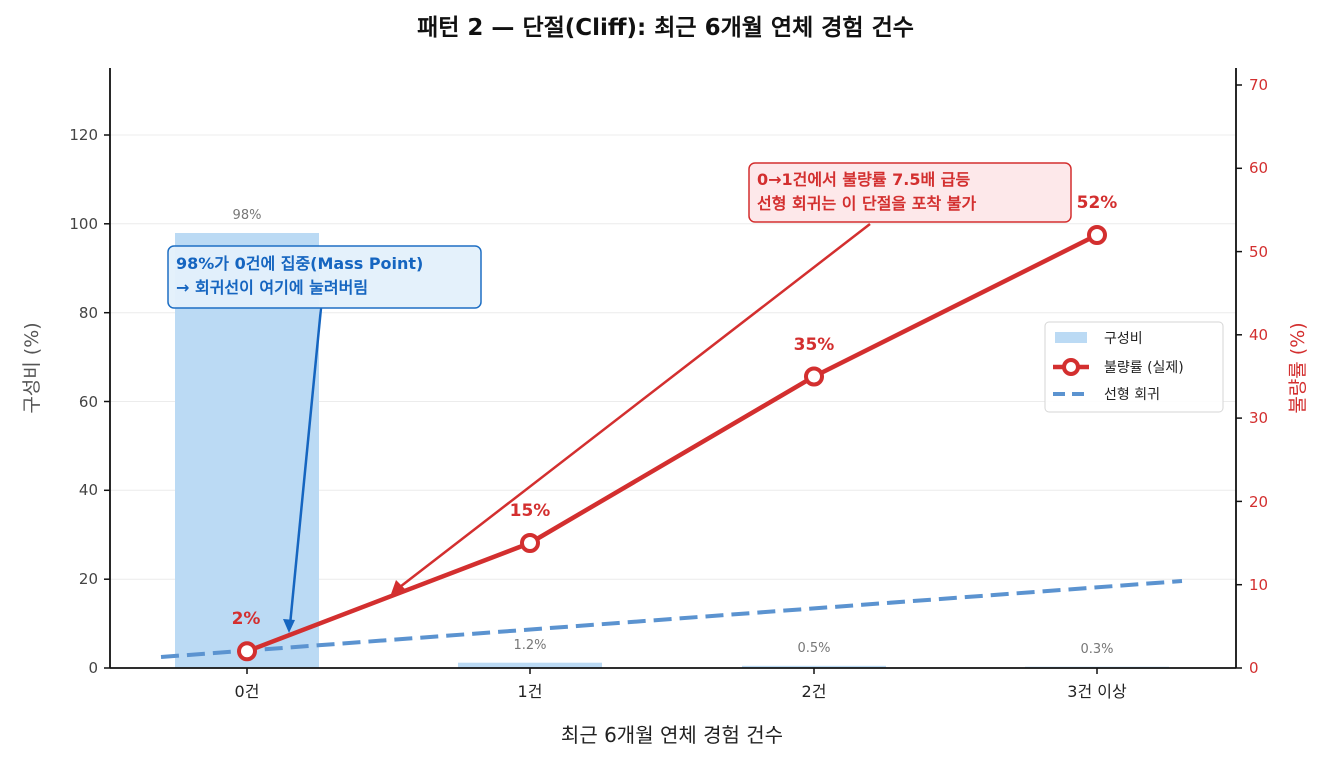  I want to click on legend: 구성비 불량률 (실제) 선형 회귀, so click(1134, 367).